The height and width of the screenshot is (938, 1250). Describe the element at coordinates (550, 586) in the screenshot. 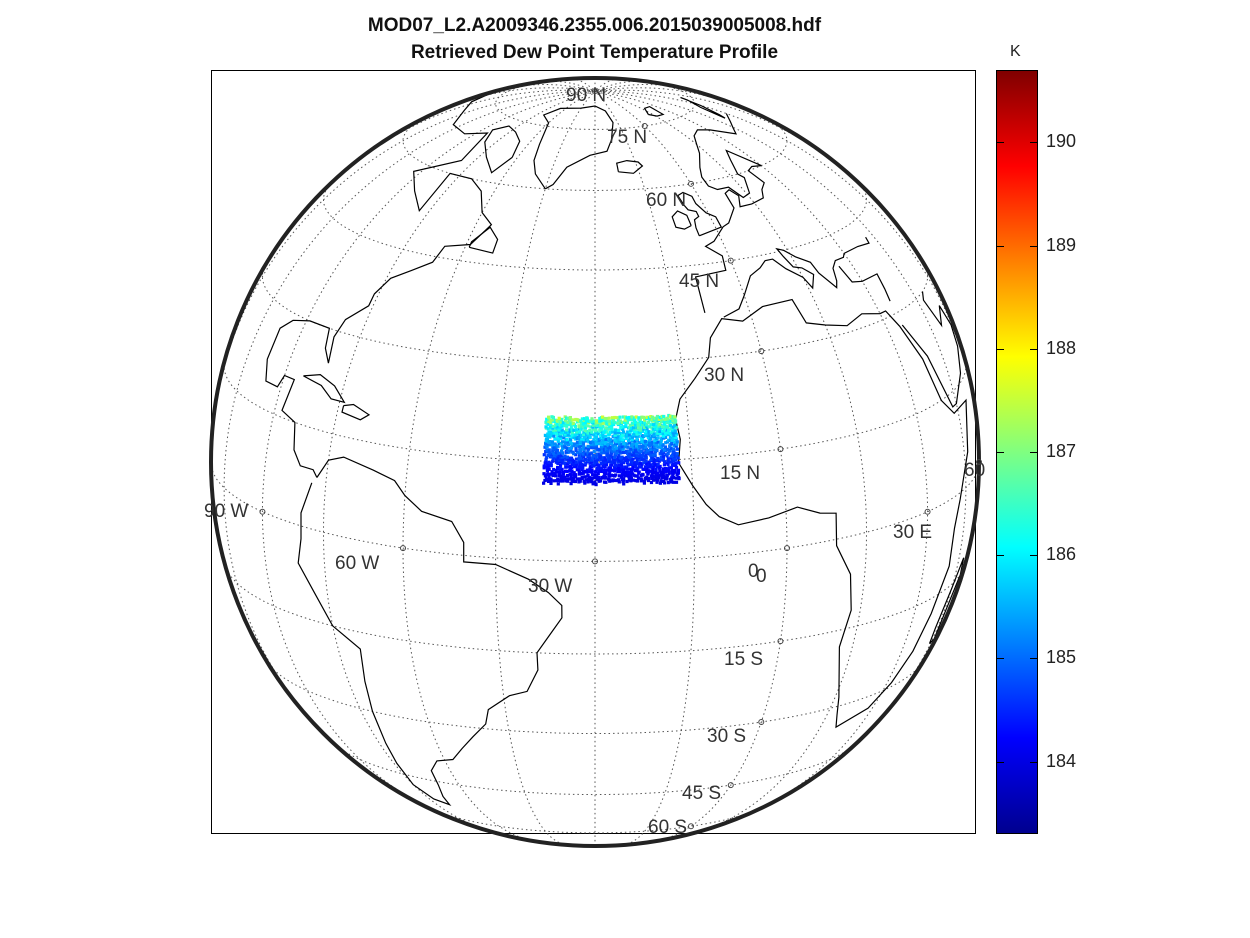

I see `lon-label-30w: 30 W` at that location.